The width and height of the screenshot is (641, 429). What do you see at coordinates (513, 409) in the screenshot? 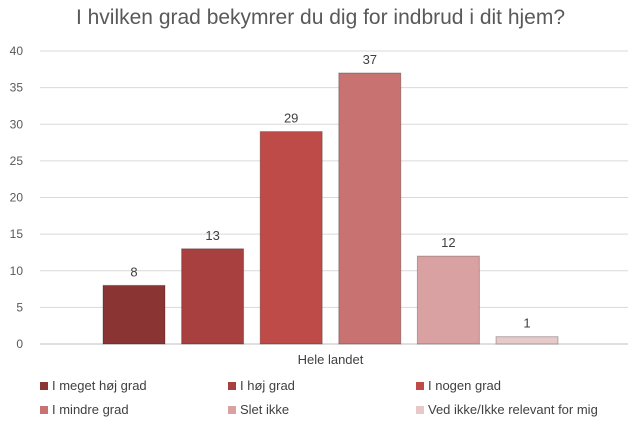
I see `legend-label: Ved ikke/Ikke relevant for mig` at bounding box center [513, 409].